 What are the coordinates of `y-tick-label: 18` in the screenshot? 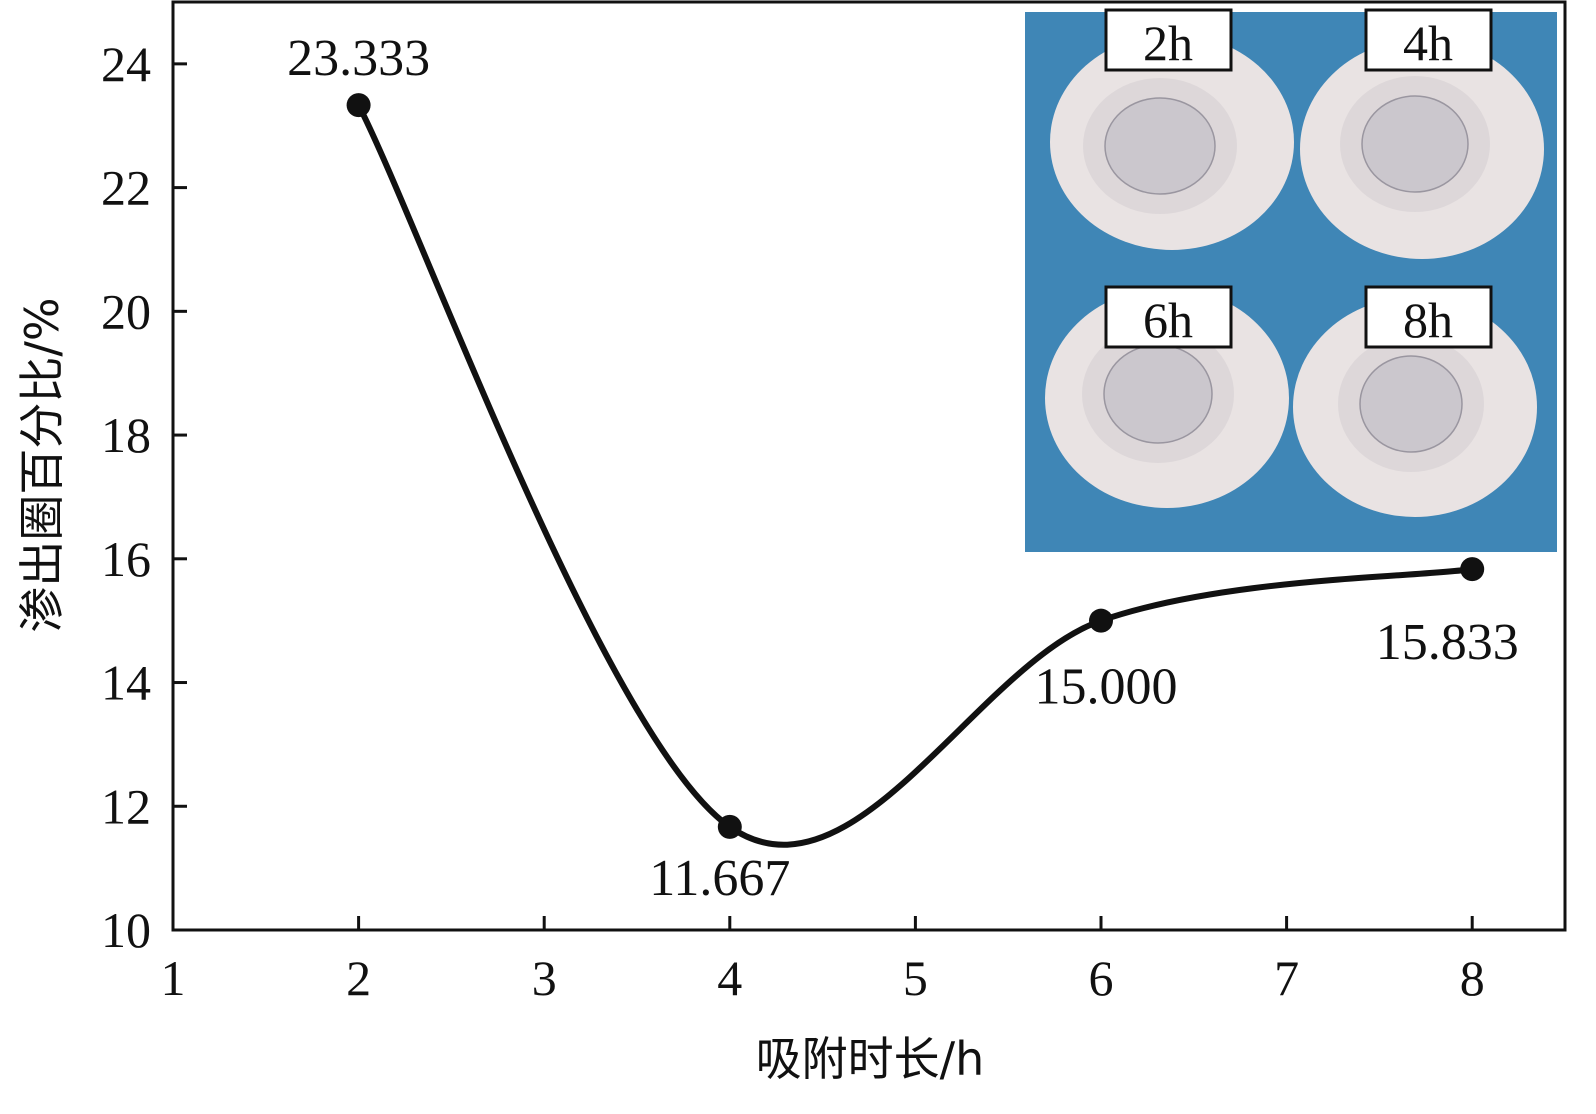 It's located at (126, 435).